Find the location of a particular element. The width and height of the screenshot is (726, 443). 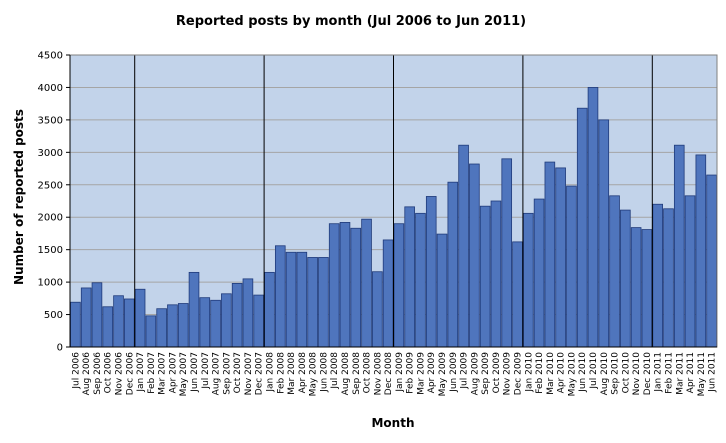

y-tick-label: 4500 is located at coordinates (50, 56).